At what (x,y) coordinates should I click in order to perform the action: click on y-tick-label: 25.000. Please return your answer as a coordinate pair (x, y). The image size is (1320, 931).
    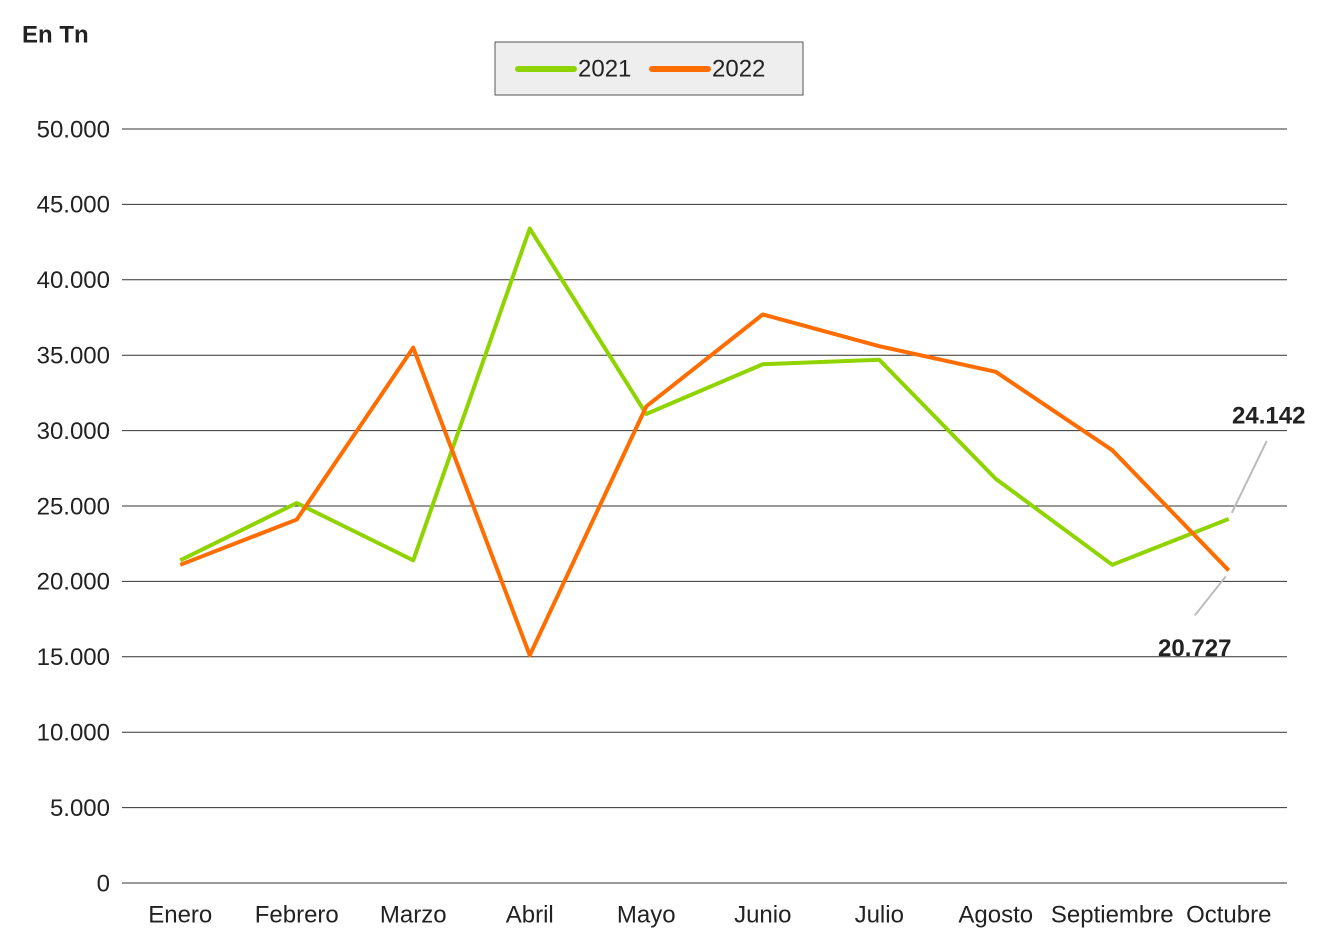
    Looking at the image, I should click on (73, 506).